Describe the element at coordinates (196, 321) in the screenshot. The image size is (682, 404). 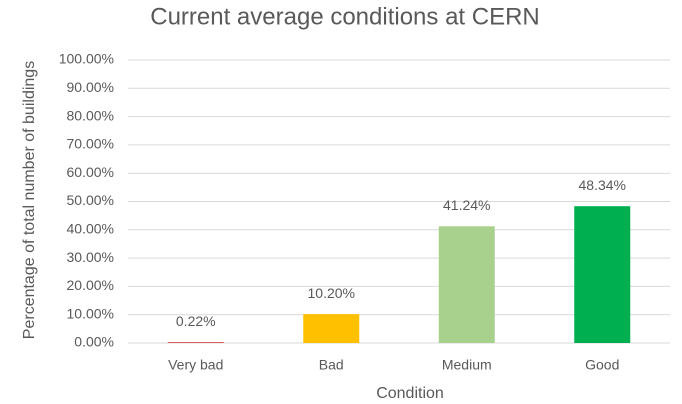
I see `data-label: 0.22%` at that location.